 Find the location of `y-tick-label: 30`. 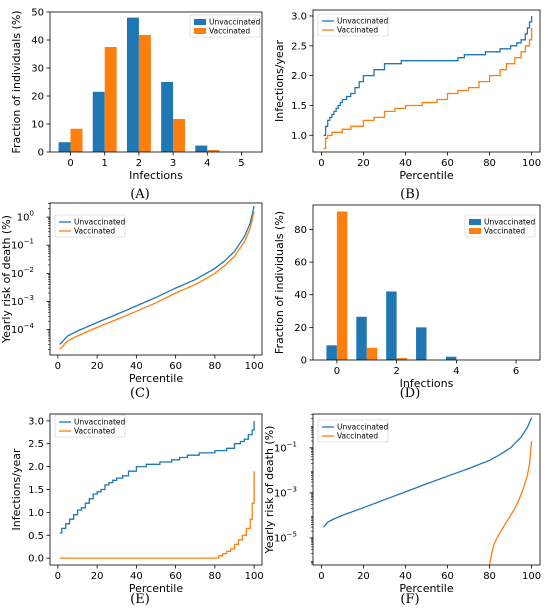

y-tick-label: 30 is located at coordinates (37, 69).